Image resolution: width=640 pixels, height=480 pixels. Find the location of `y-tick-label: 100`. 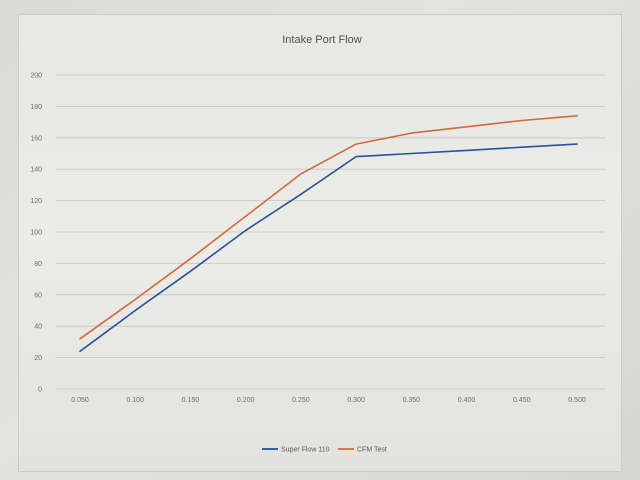

y-tick-label: 100 is located at coordinates (36, 233).